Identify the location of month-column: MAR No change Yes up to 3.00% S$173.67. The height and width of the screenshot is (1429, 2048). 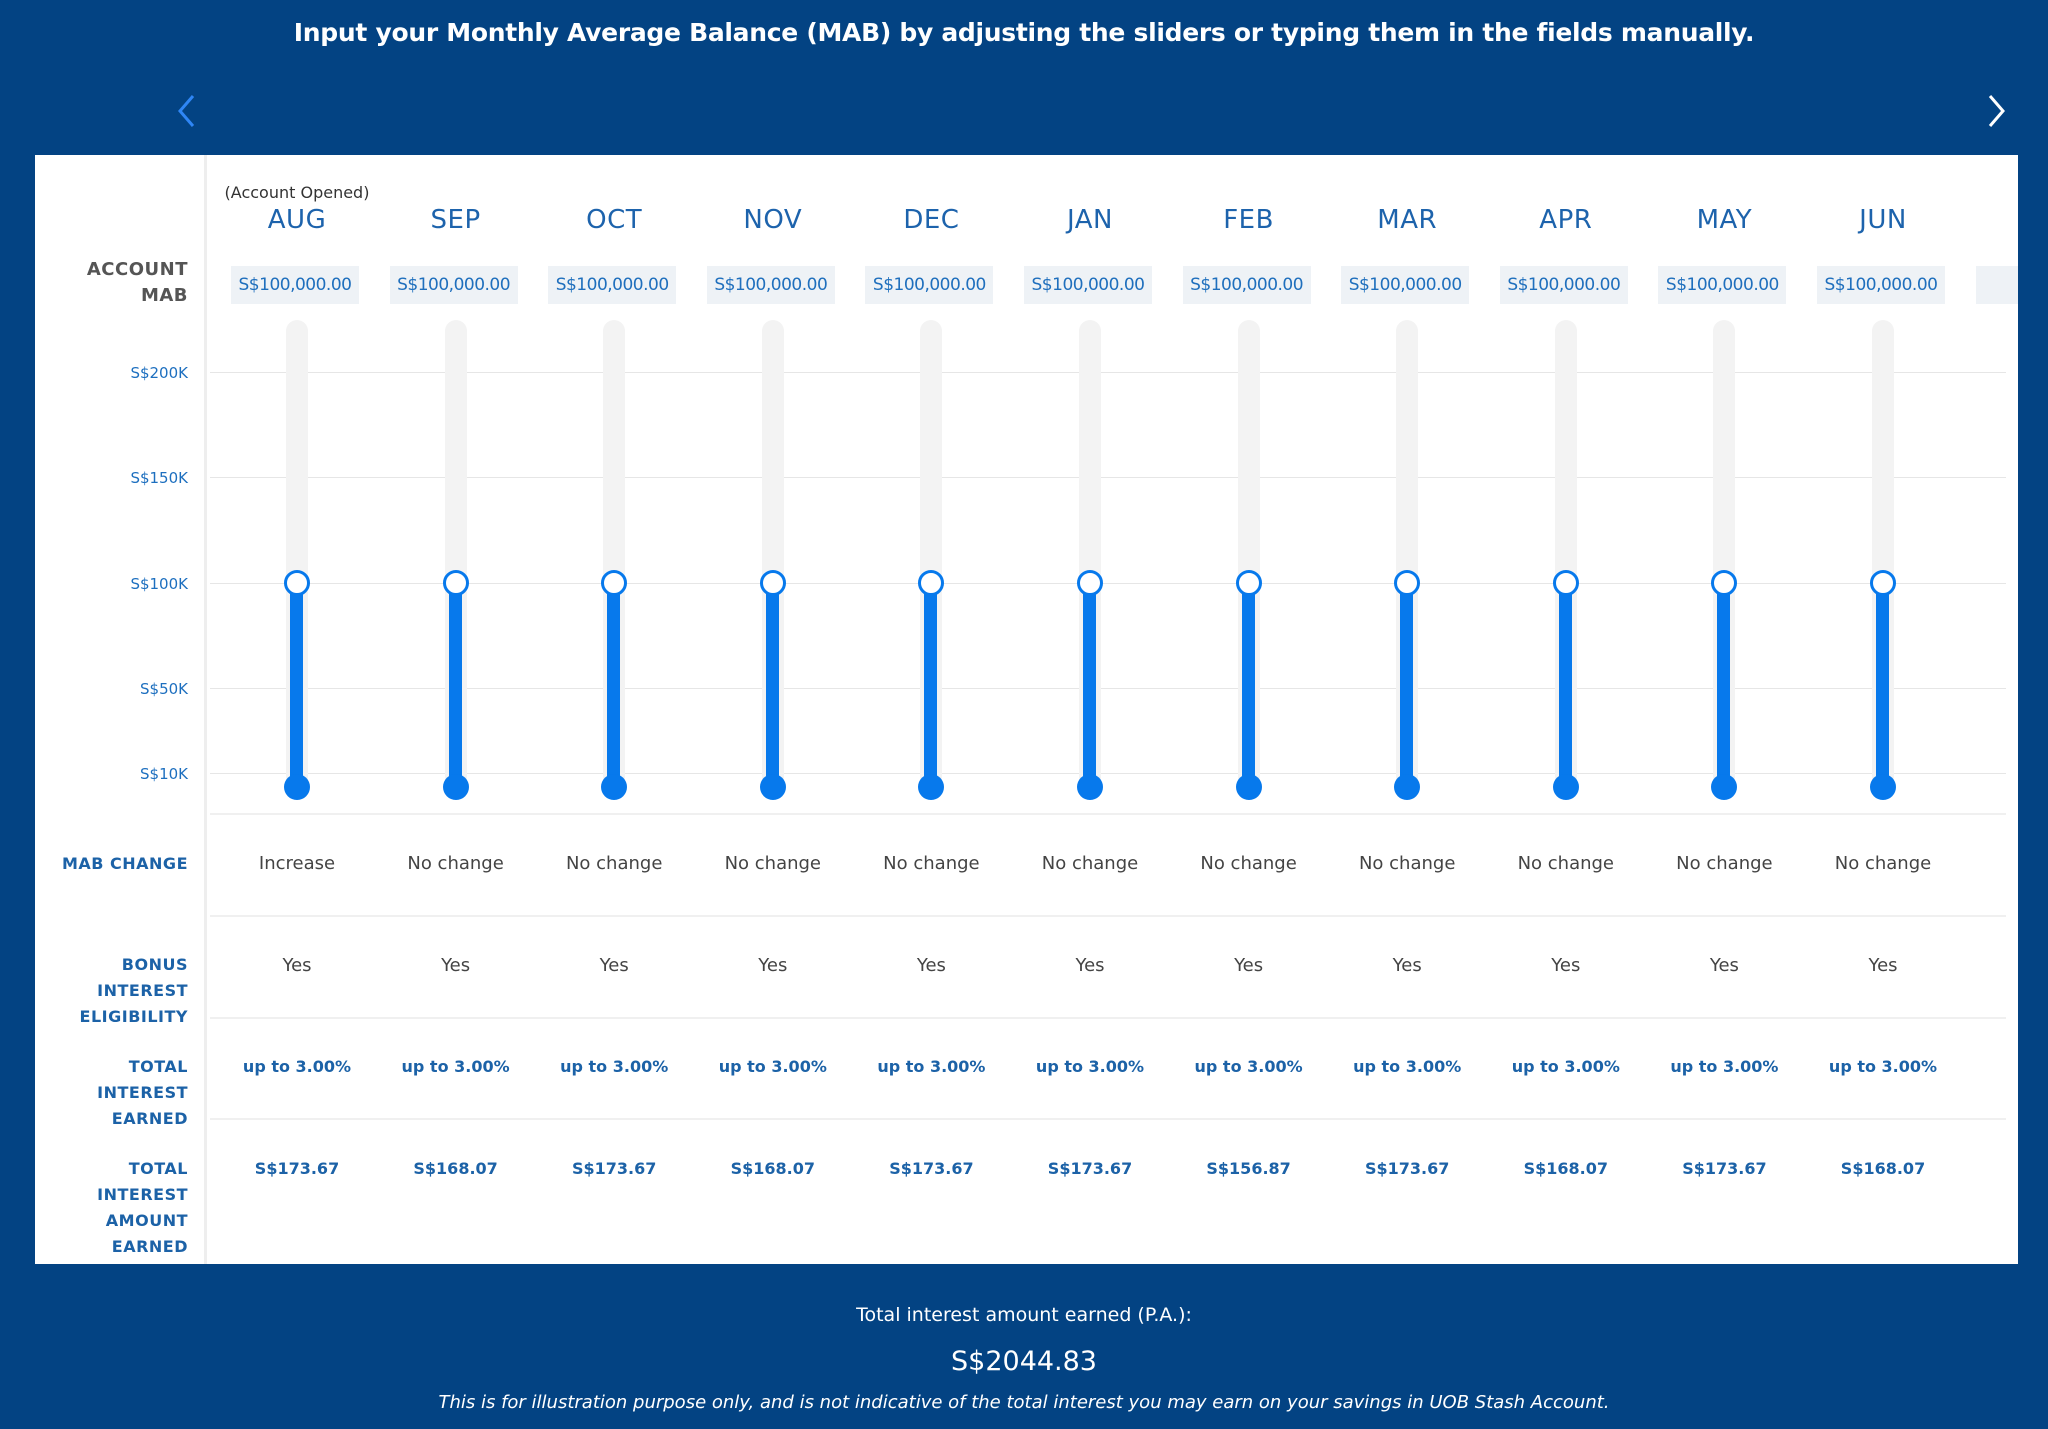
(1407, 709).